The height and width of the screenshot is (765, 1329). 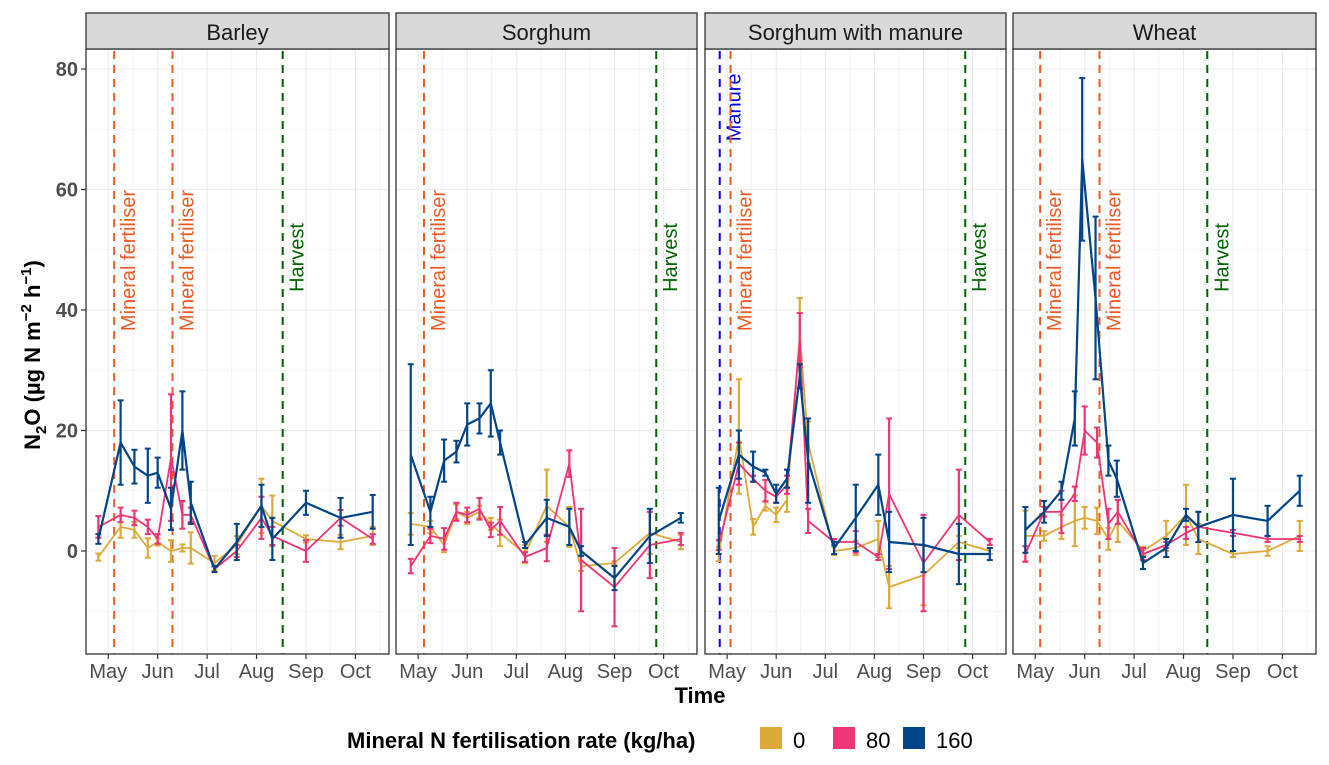 I want to click on y-axis: 0 20 40 60 80, so click(x=71, y=311).